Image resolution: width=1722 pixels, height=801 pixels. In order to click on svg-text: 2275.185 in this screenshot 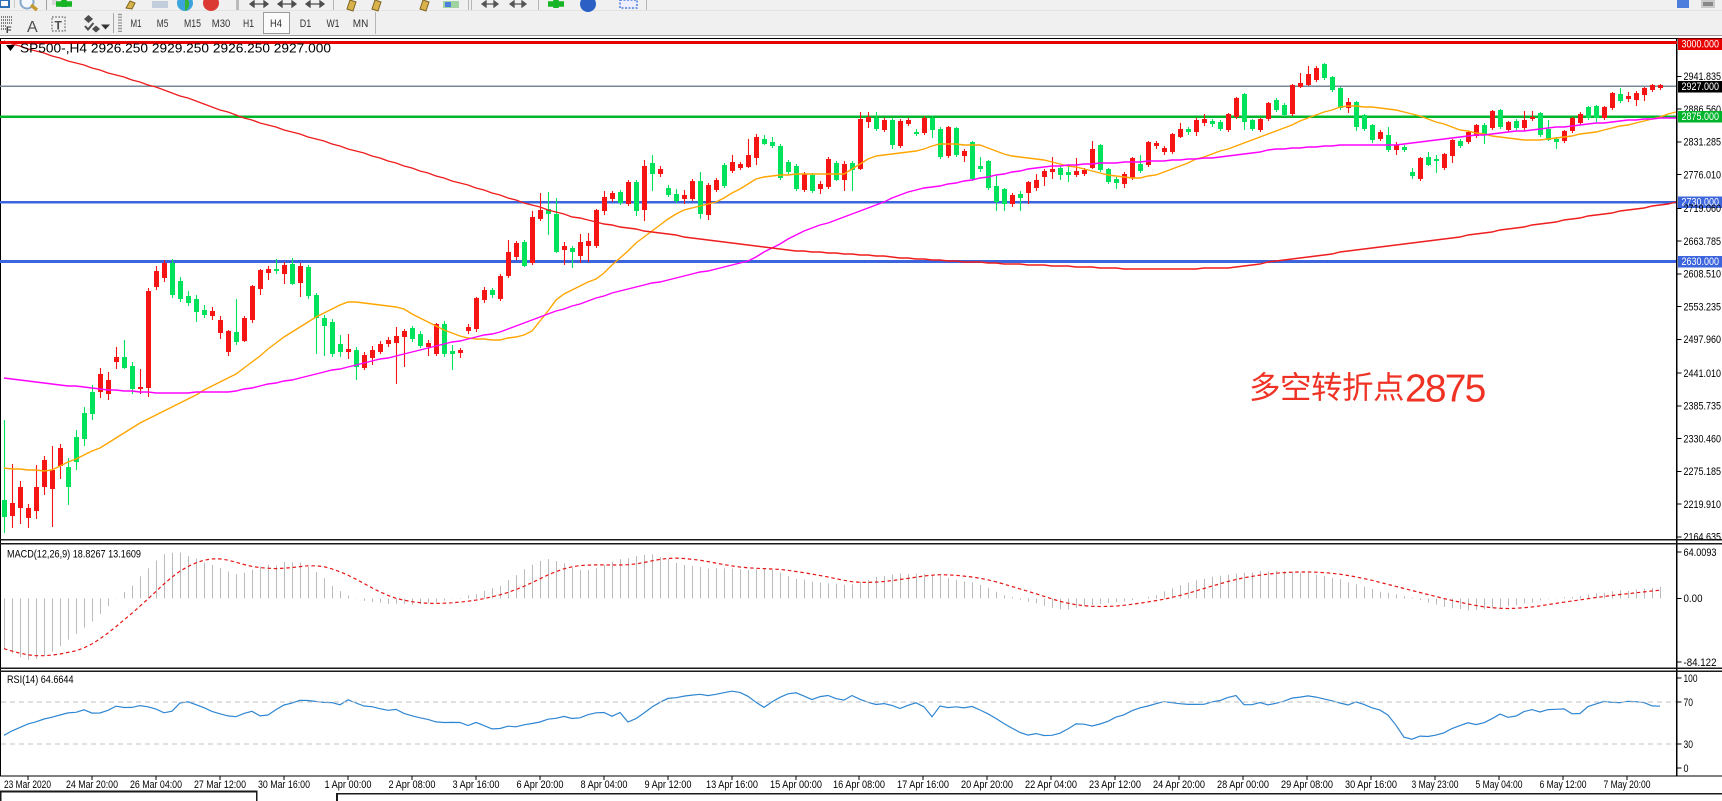, I will do `click(1703, 472)`.